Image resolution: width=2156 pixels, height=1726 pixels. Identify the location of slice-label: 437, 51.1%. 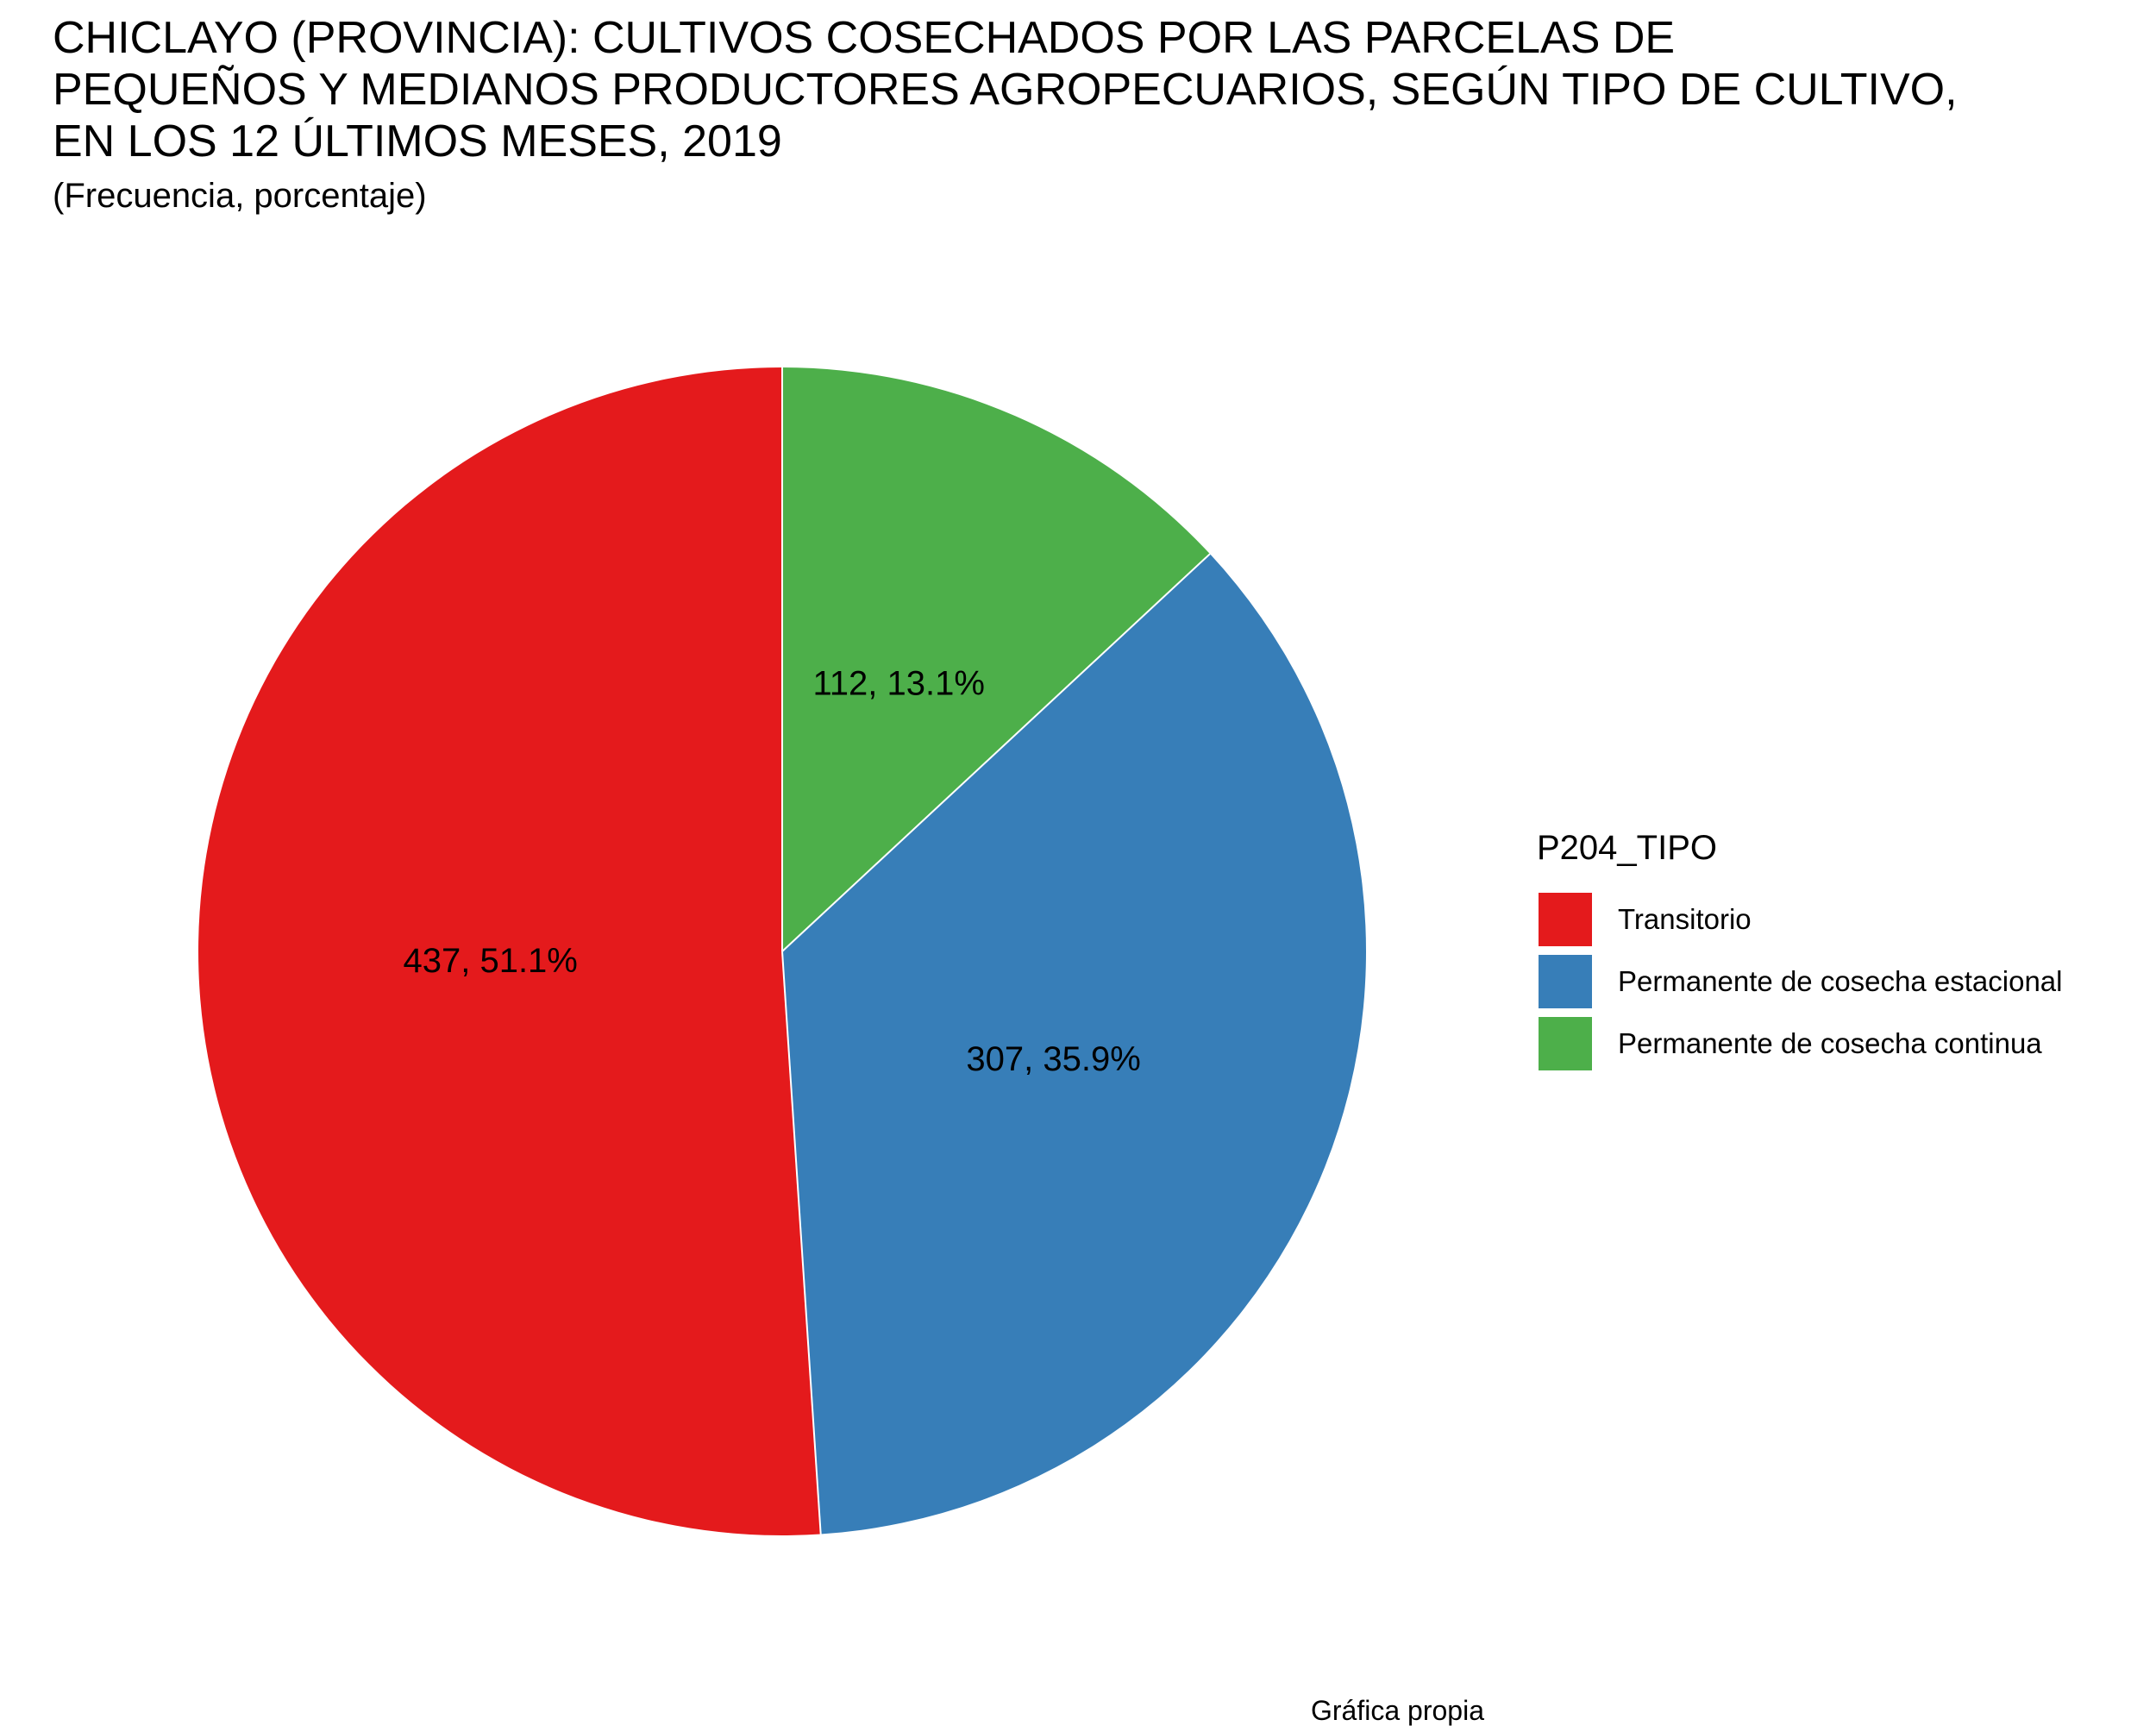
(490, 961).